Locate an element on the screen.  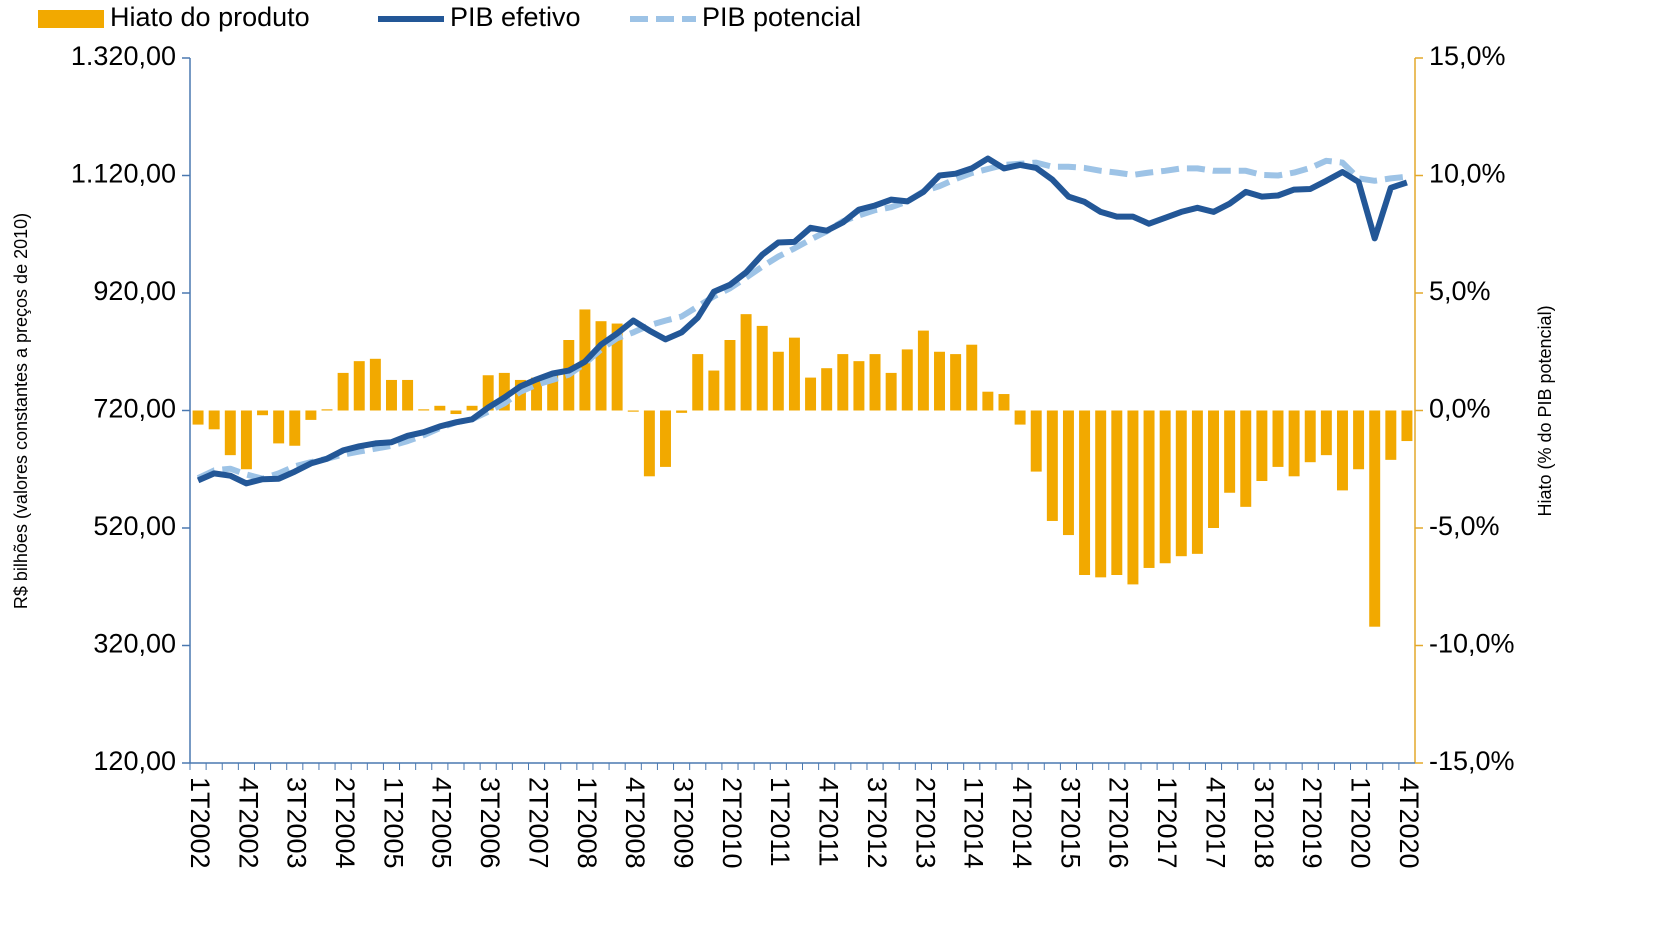
y-tick-label: 120,00 is located at coordinates (134, 761).